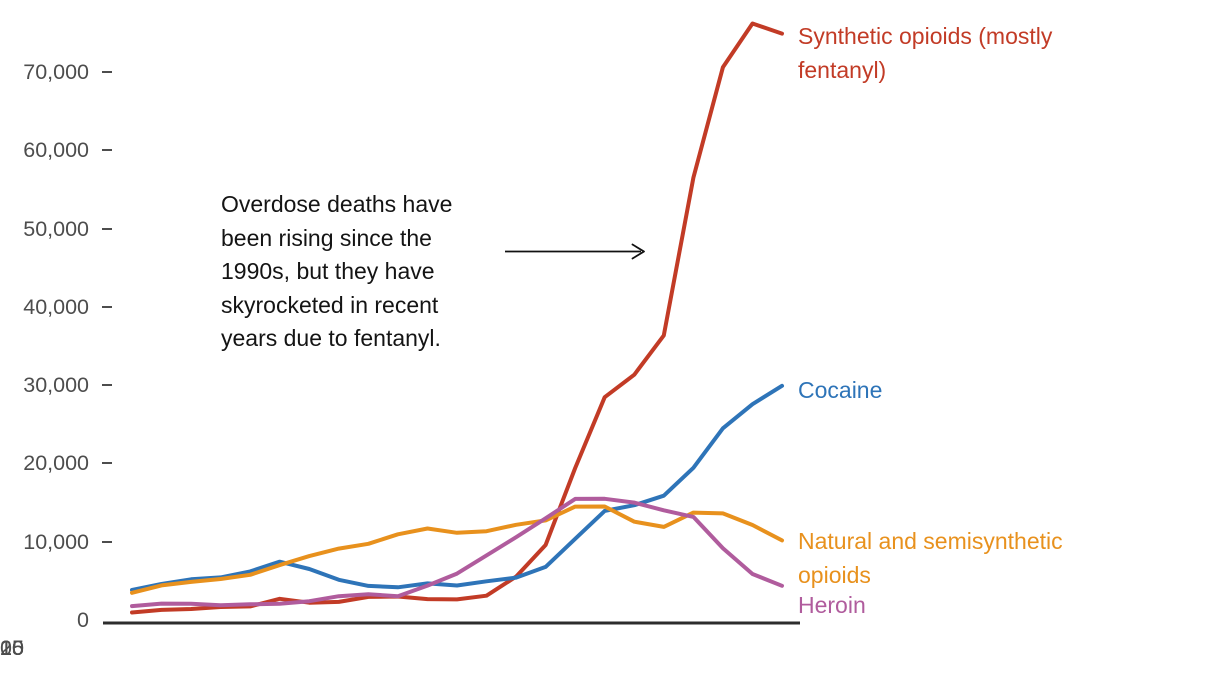 The image size is (1220, 674). What do you see at coordinates (925, 53) in the screenshot?
I see `series-label-synthetic-opioids: Synthetic opioids (mostly fentanyl)` at bounding box center [925, 53].